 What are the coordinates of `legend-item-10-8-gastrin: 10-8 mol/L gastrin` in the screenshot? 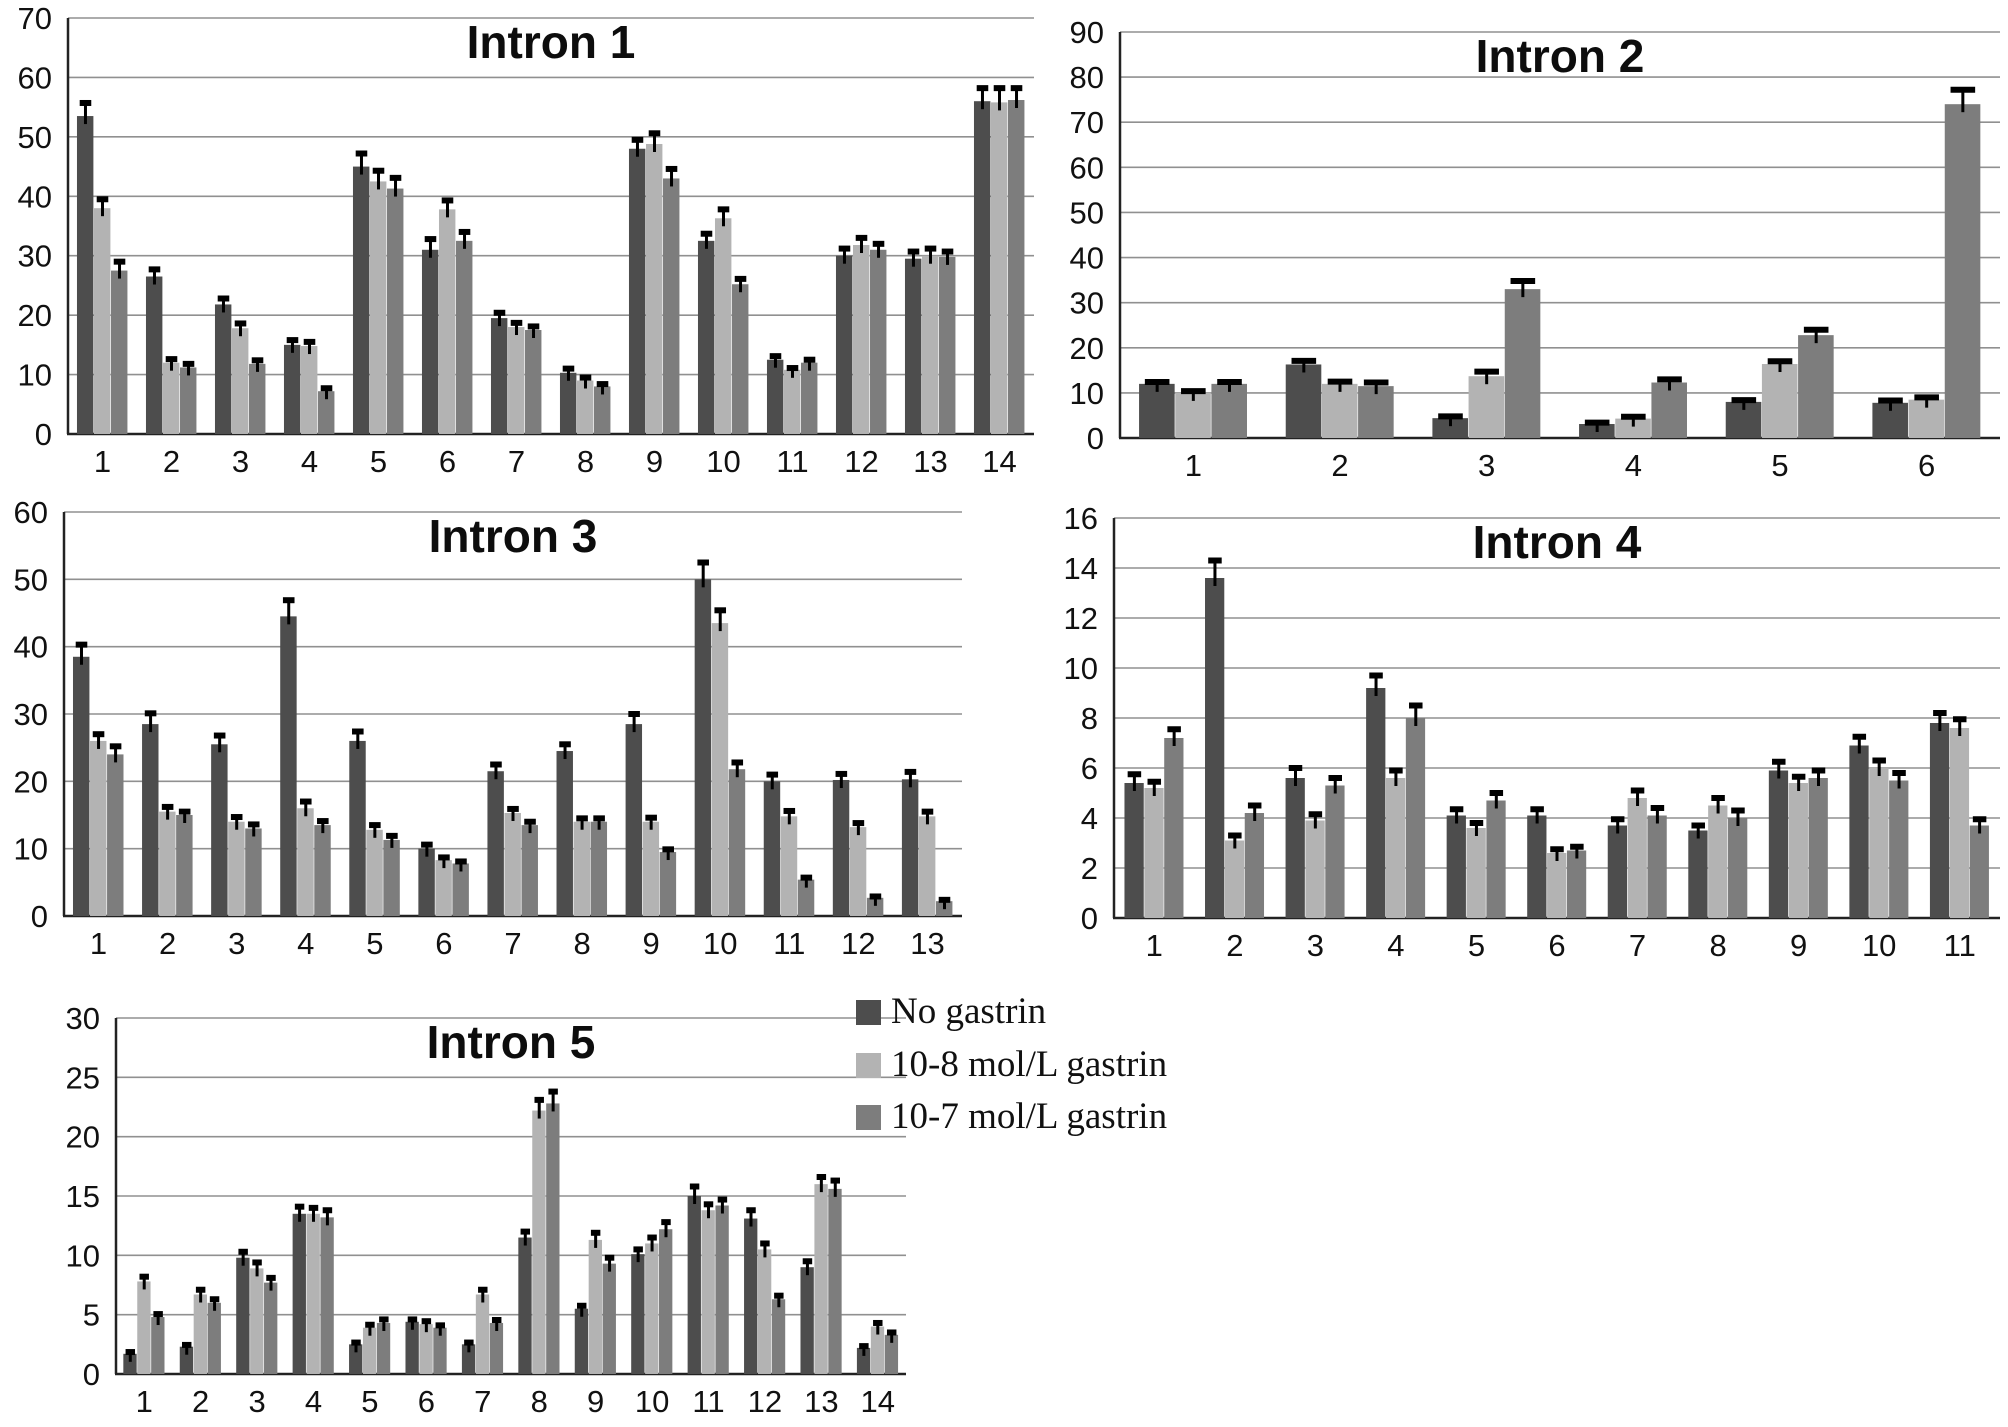 It's located at (1012, 1064).